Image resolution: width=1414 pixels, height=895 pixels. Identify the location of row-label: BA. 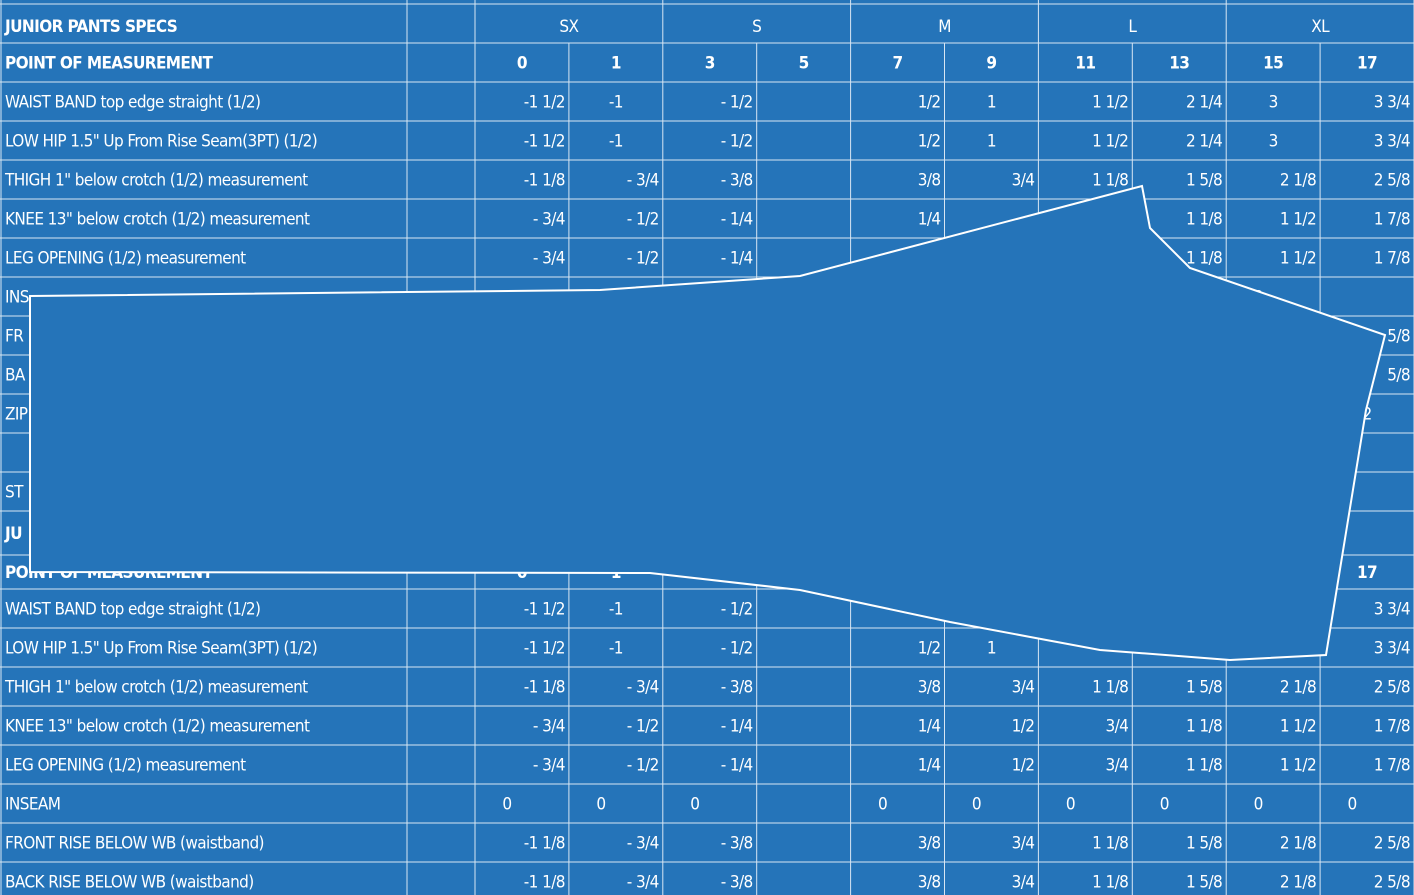
(15, 376).